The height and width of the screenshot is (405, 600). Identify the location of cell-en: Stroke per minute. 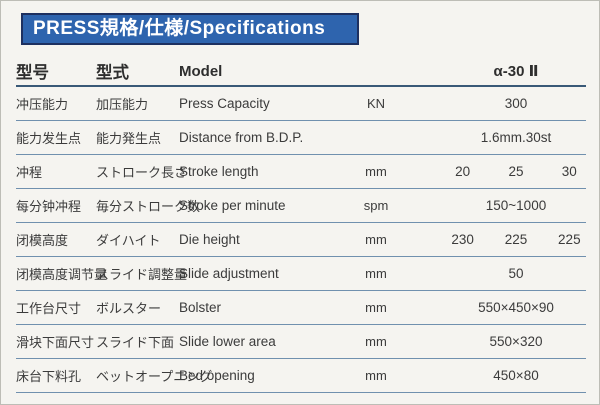
(232, 205).